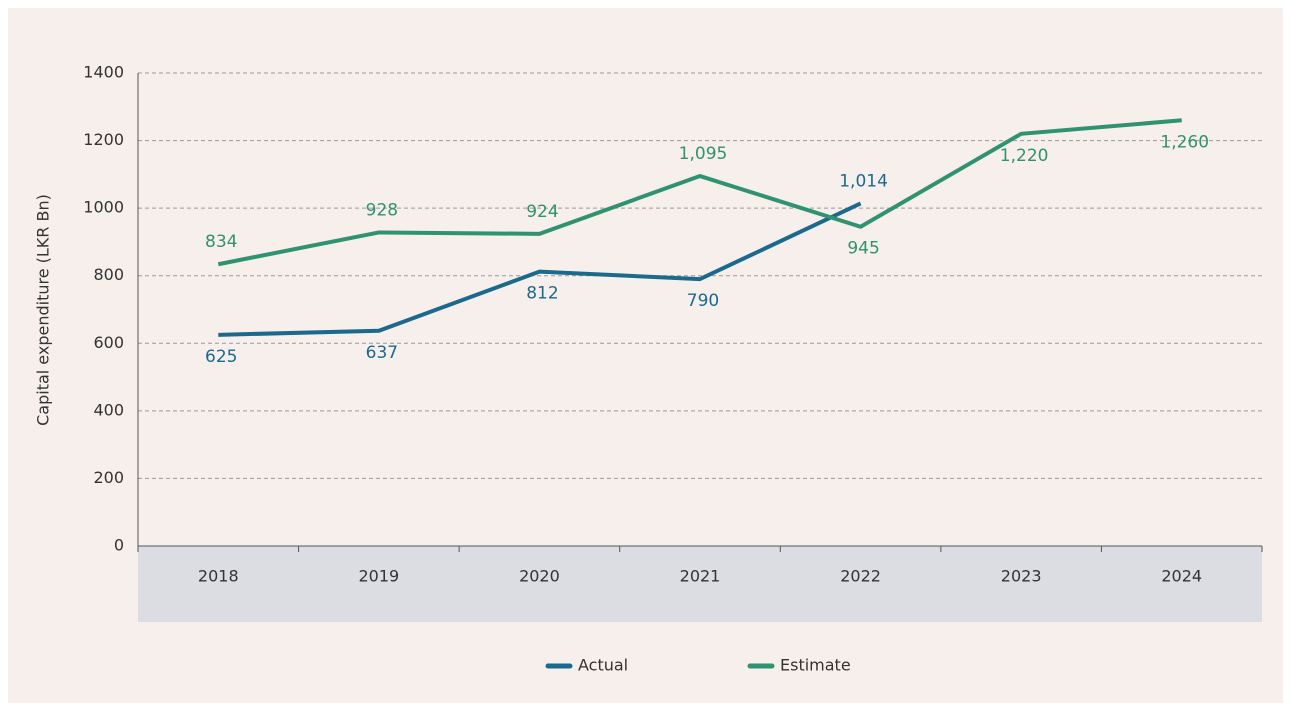 The height and width of the screenshot is (711, 1291). Describe the element at coordinates (603, 665) in the screenshot. I see `legend-label: Actual` at that location.